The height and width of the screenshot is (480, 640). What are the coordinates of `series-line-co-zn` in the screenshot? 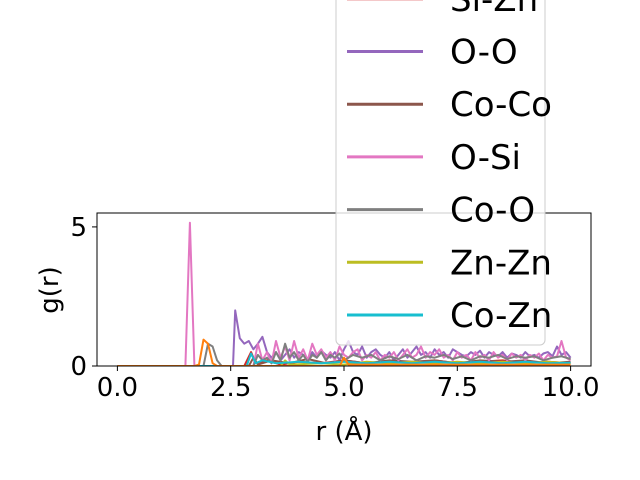 It's located at (344, 359).